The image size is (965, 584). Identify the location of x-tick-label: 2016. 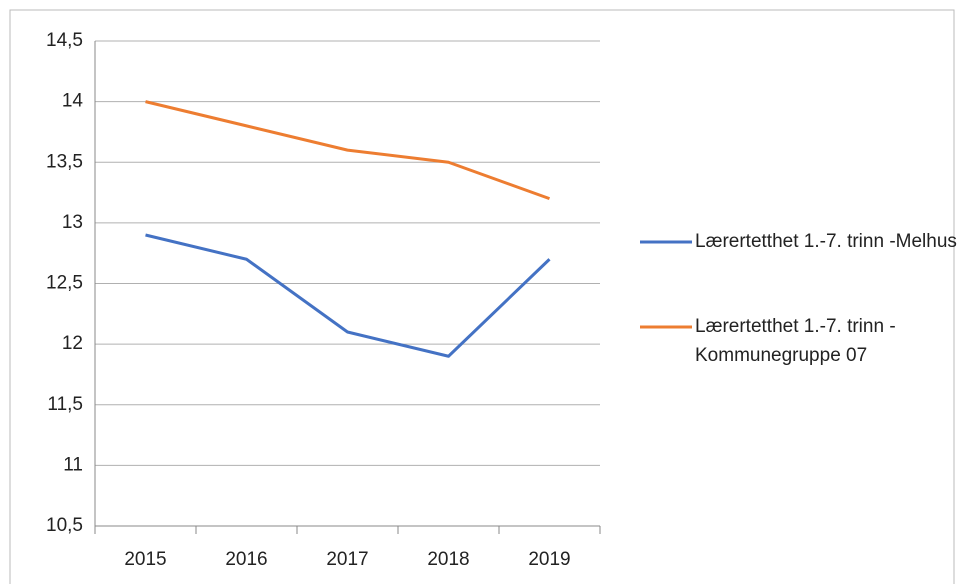
(246, 559).